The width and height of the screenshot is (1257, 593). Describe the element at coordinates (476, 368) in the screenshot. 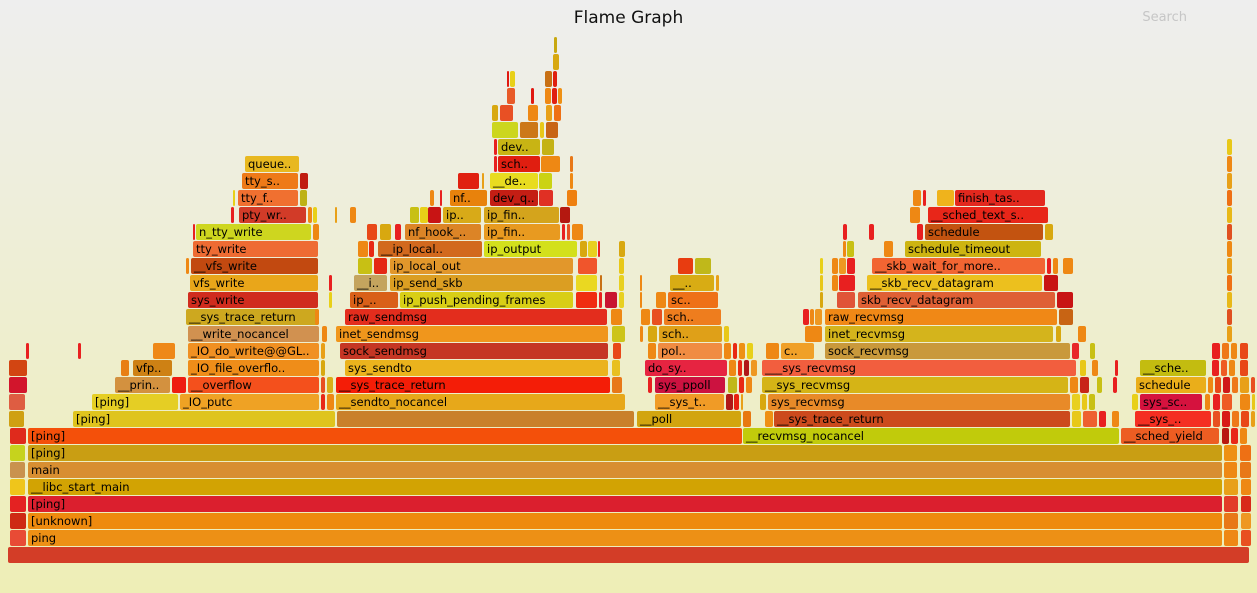

I see `frame-sys_sendto: sys_sendto` at that location.